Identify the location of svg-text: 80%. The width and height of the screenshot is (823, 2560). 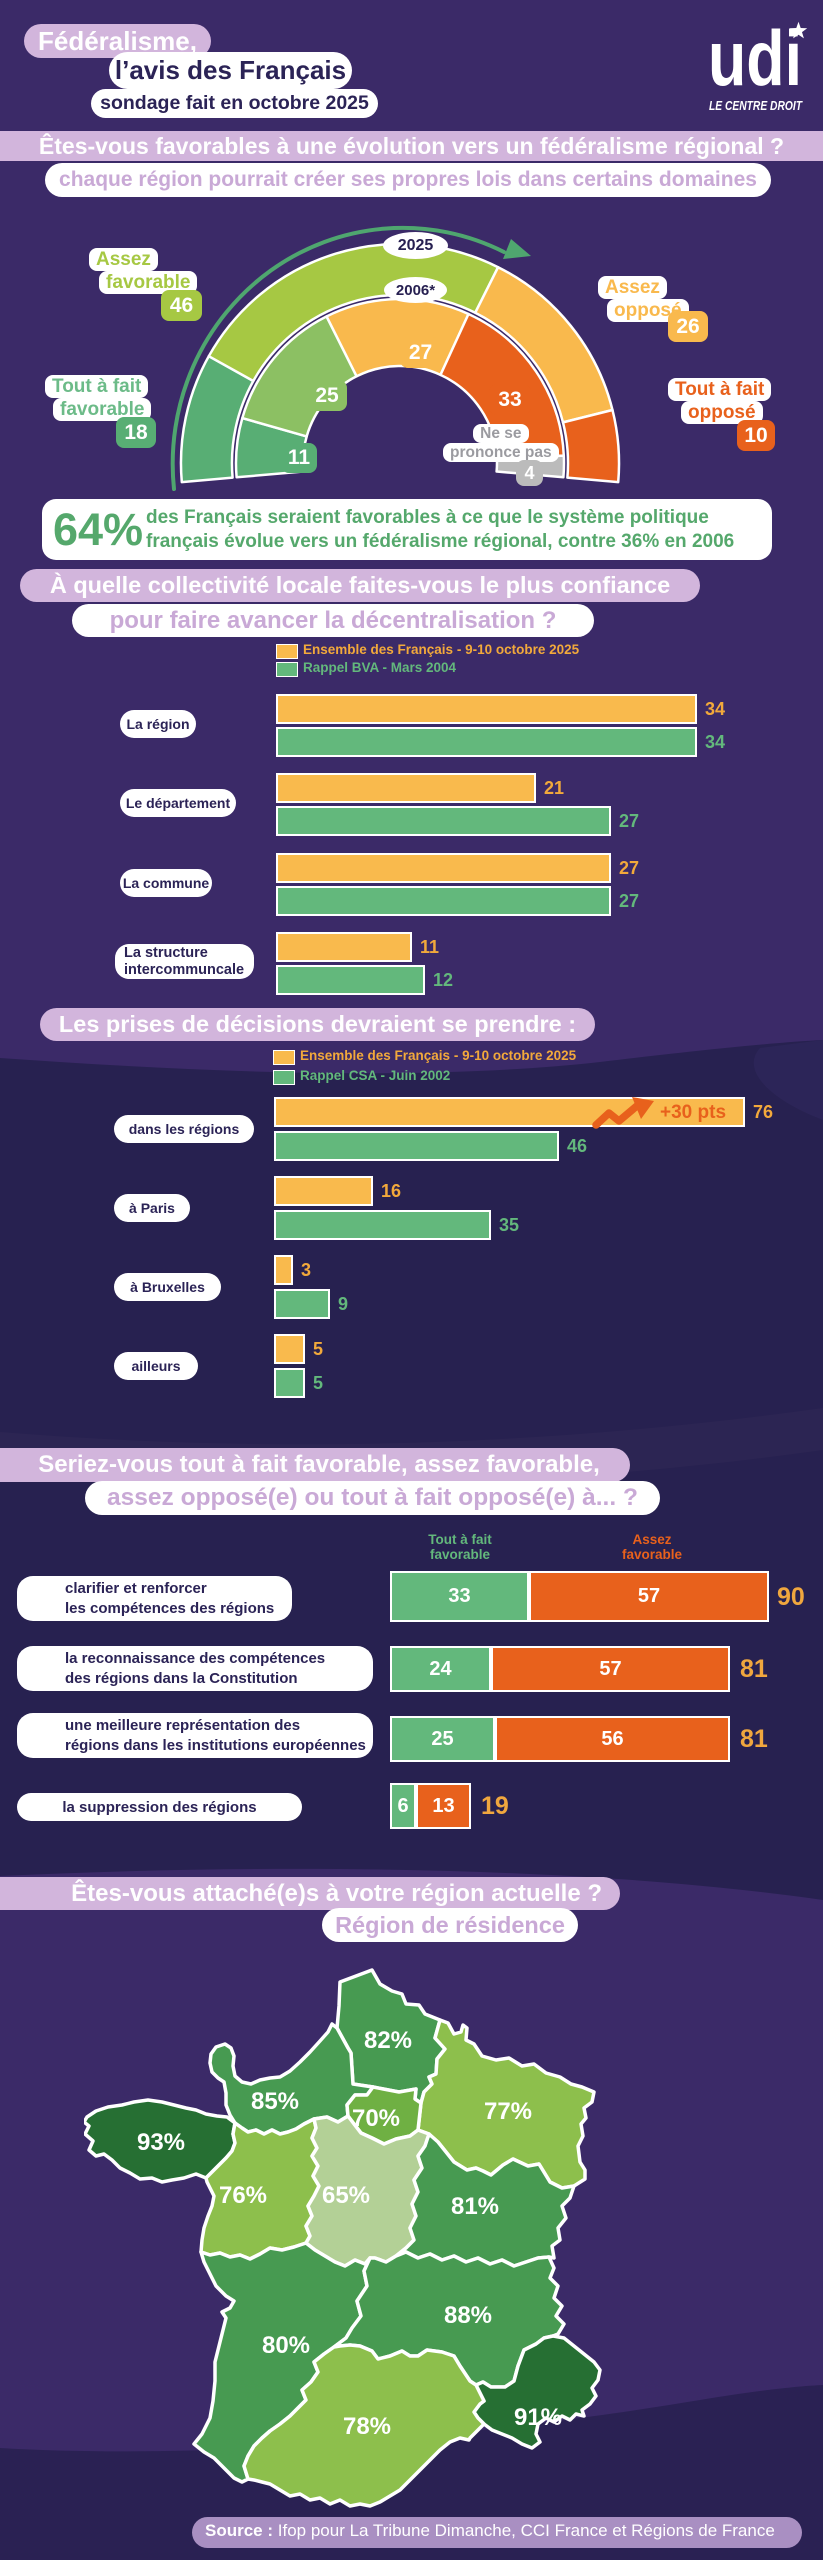
(286, 2345).